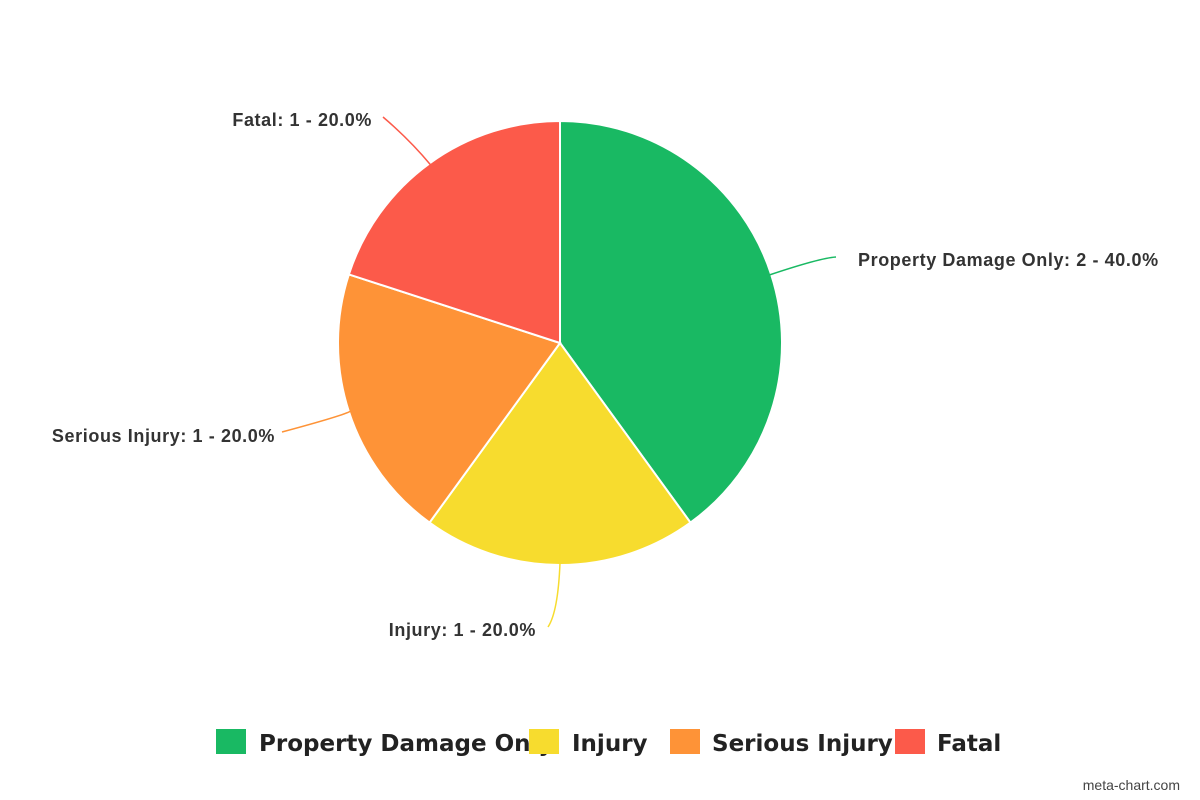 This screenshot has height=800, width=1200. I want to click on data-label-serious-injury: Serious Injury: 1 - 20.0%, so click(163, 436).